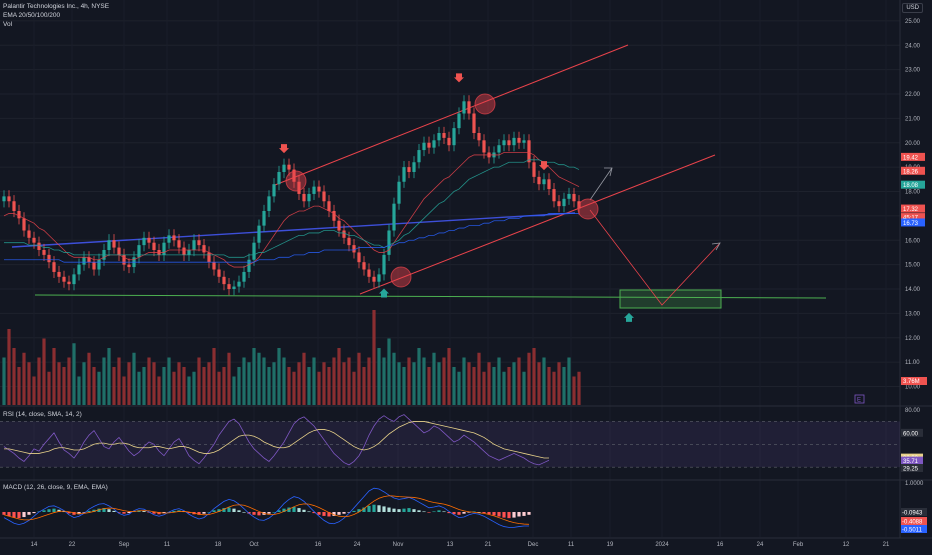 This screenshot has width=932, height=555. I want to click on time-tick-label: 13, so click(450, 545).